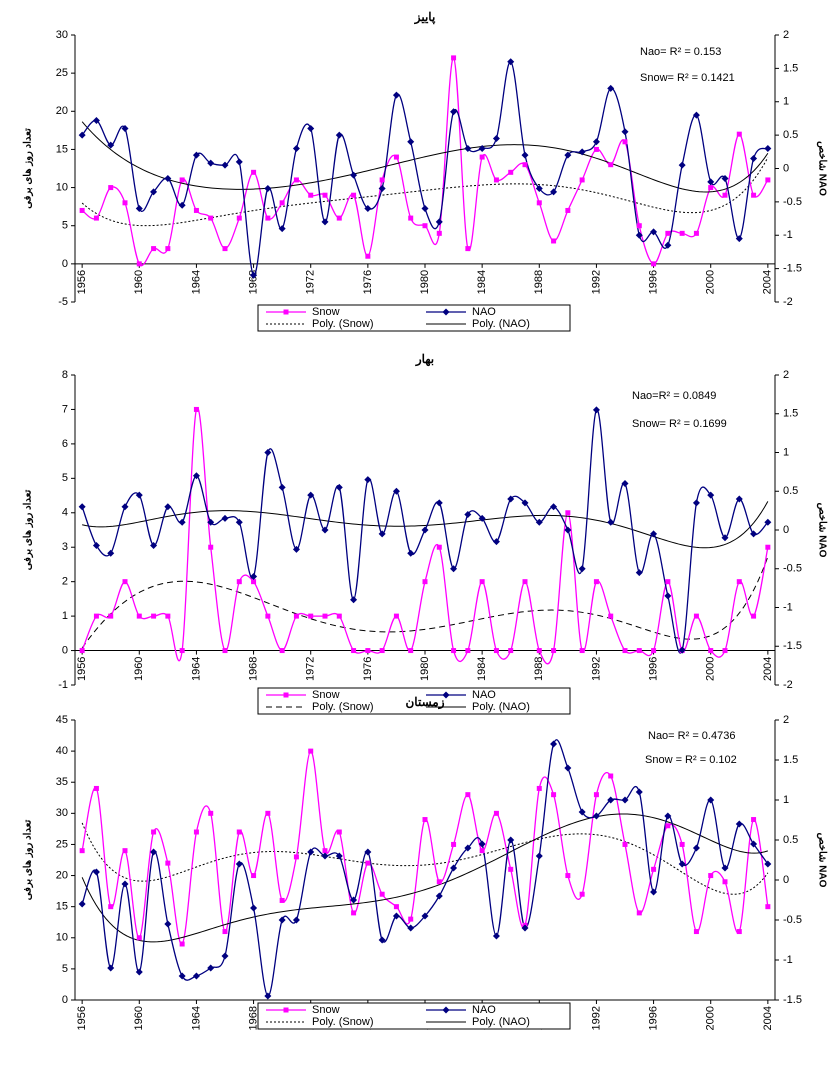 The width and height of the screenshot is (839, 1077). Describe the element at coordinates (28, 168) in the screenshot. I see `y-axis-label: تعداد روز های برفی` at that location.